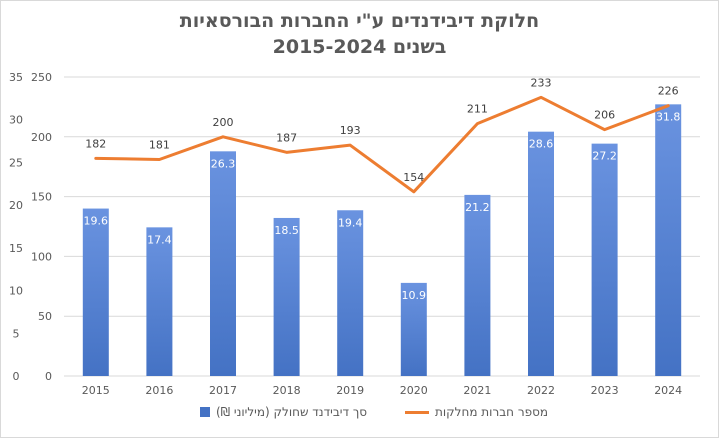 The image size is (719, 438). Describe the element at coordinates (541, 390) in the screenshot. I see `x-tick-label: 2022` at that location.